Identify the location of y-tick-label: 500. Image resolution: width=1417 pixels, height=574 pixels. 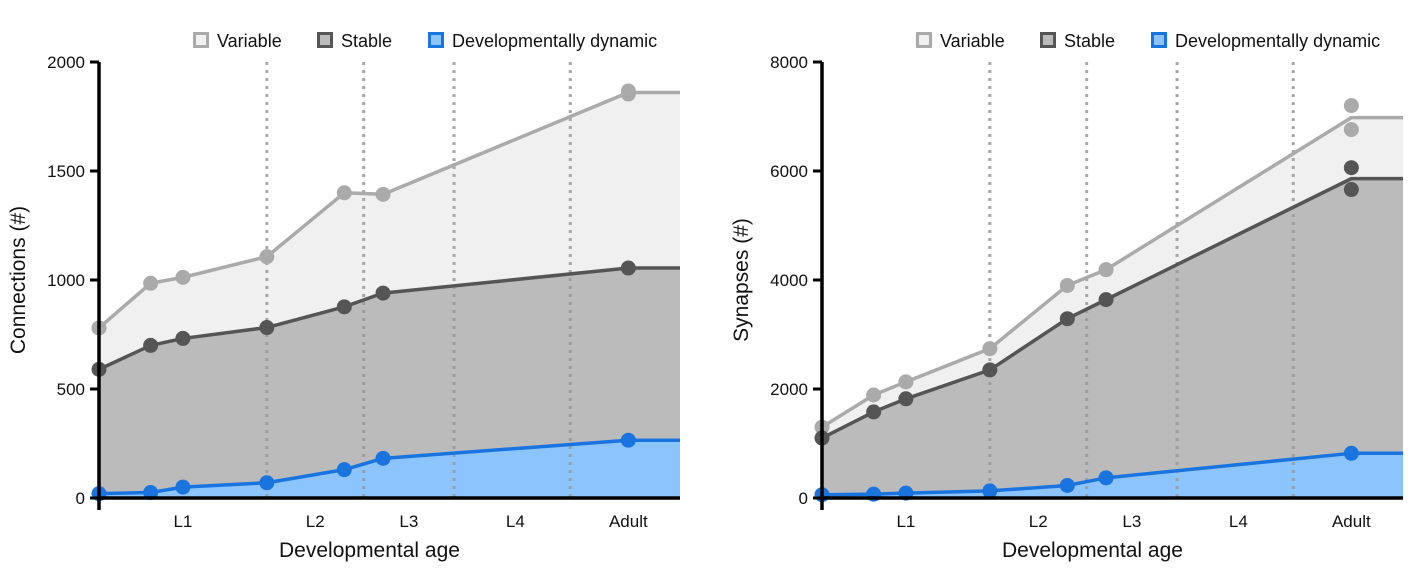
(71, 389).